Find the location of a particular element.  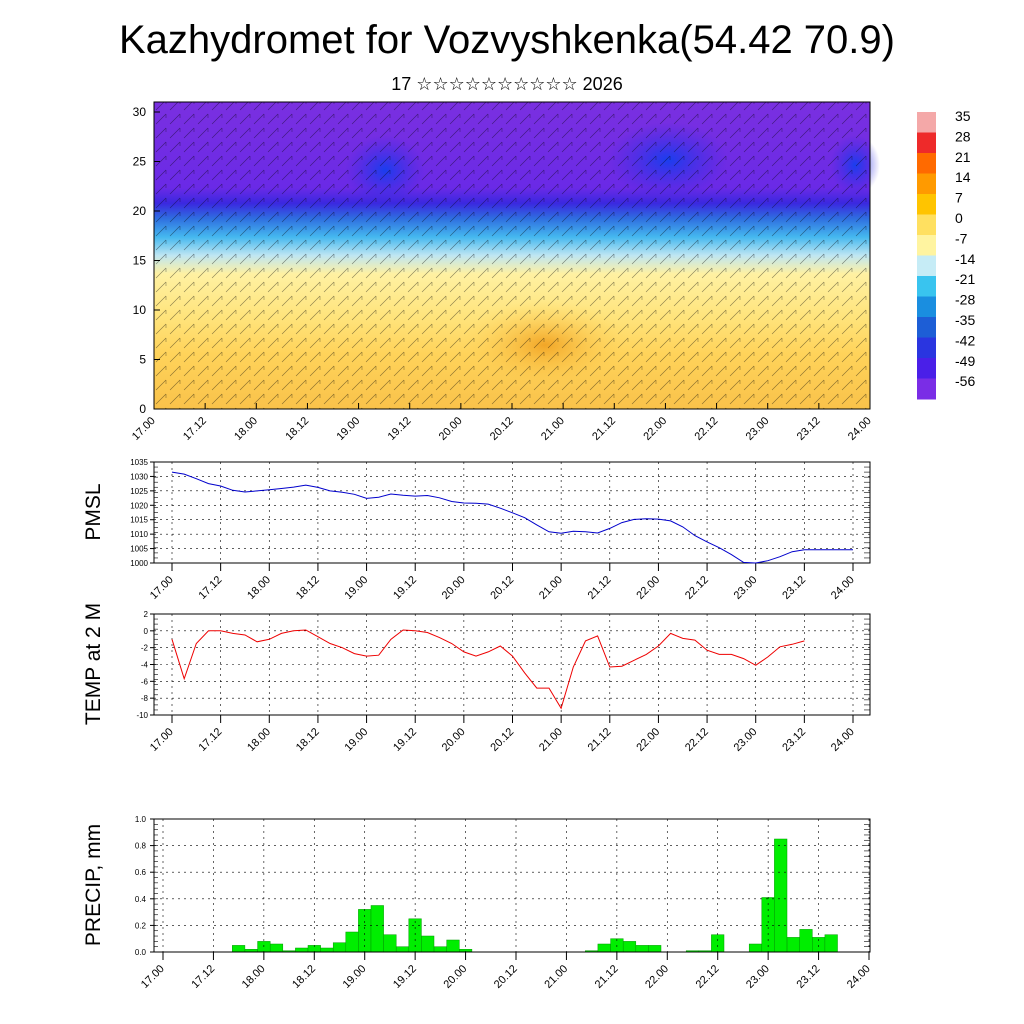

heatmap-ytick-label: 0 is located at coordinates (142, 409).